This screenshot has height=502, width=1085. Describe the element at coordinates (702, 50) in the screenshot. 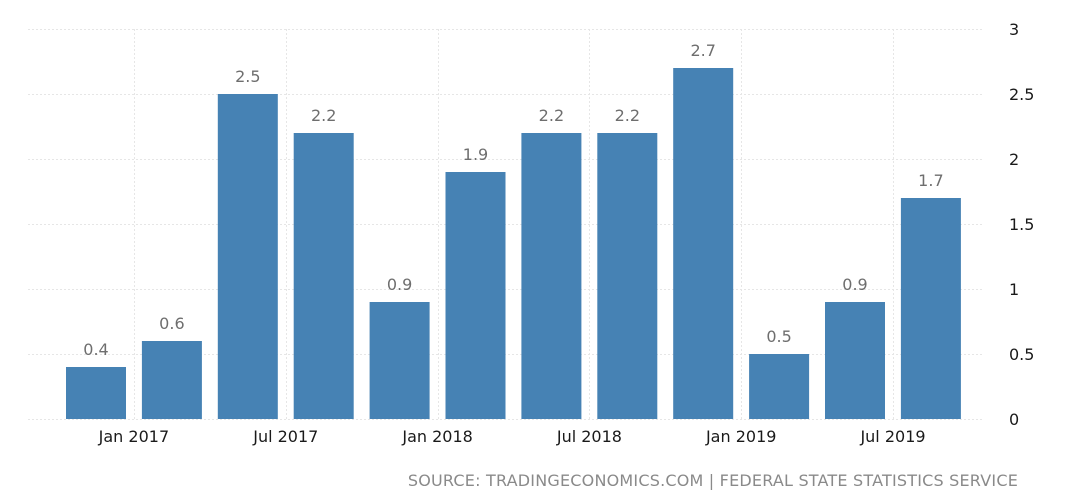

I see `data-label: 2.7` at that location.